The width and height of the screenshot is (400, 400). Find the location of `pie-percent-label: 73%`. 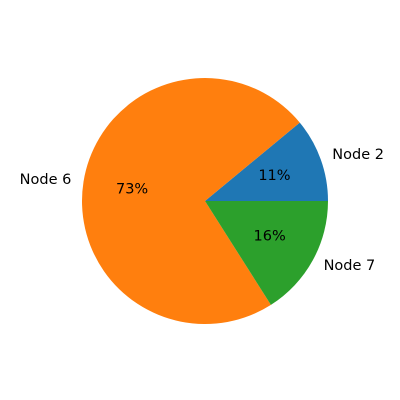

pie-percent-label: 73% is located at coordinates (132, 189).